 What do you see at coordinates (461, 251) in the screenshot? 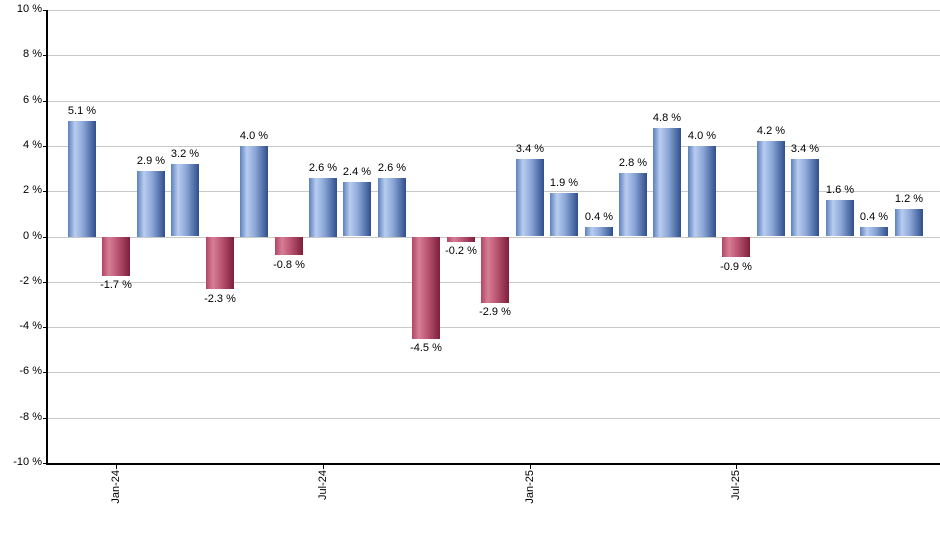
I see `bar-value-label: -0.2 %` at bounding box center [461, 251].